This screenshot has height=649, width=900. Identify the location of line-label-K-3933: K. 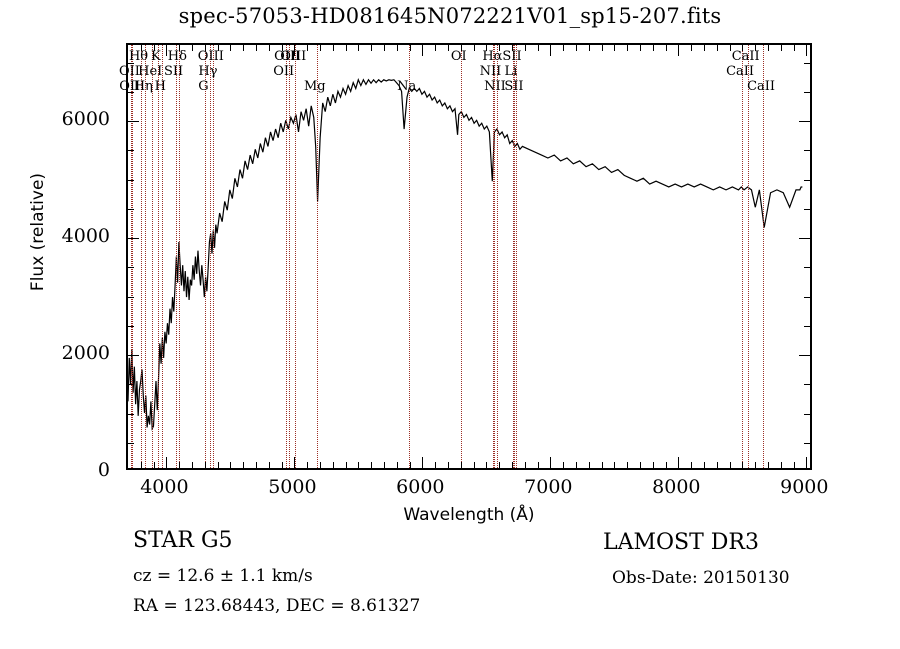
(155, 56).